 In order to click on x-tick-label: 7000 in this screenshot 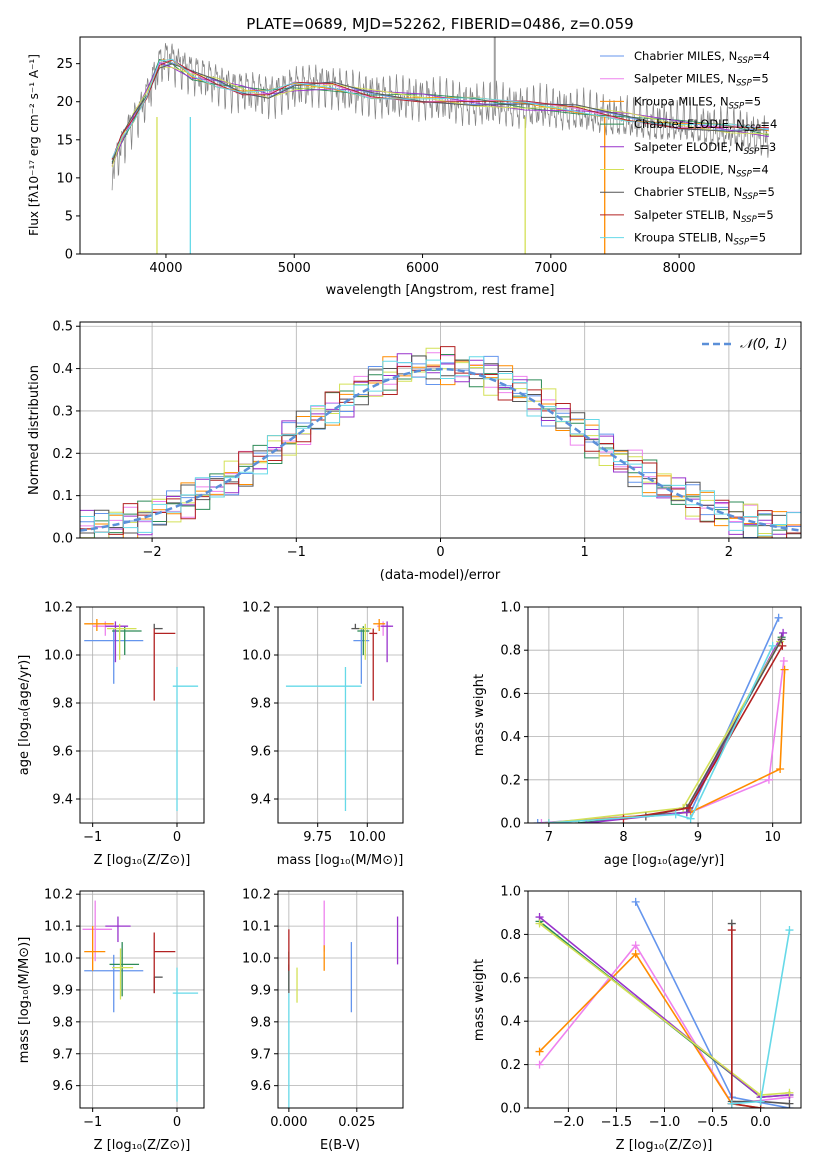, I will do `click(550, 268)`.